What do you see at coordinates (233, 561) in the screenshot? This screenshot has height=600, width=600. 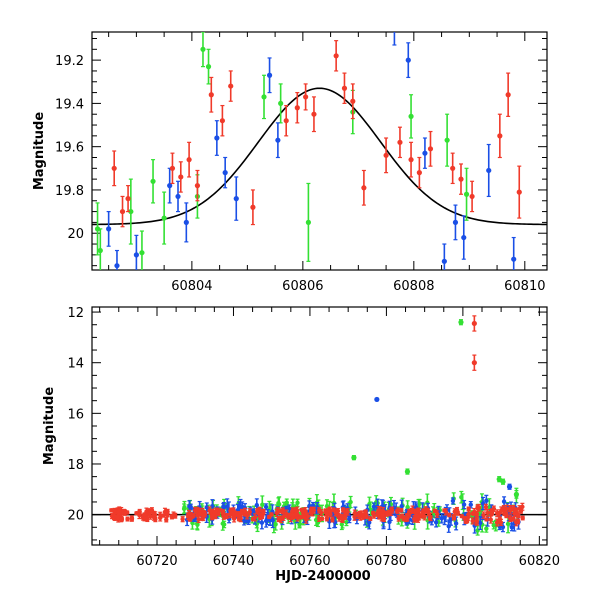 I see `x-tick-label: 60740` at bounding box center [233, 561].